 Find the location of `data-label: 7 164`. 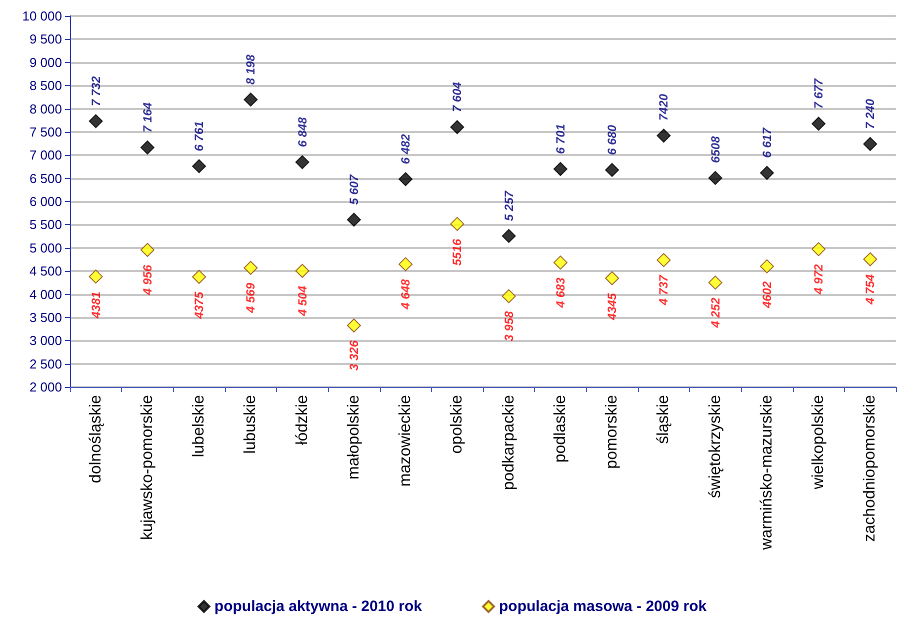

data-label: 7 164 is located at coordinates (147, 117).